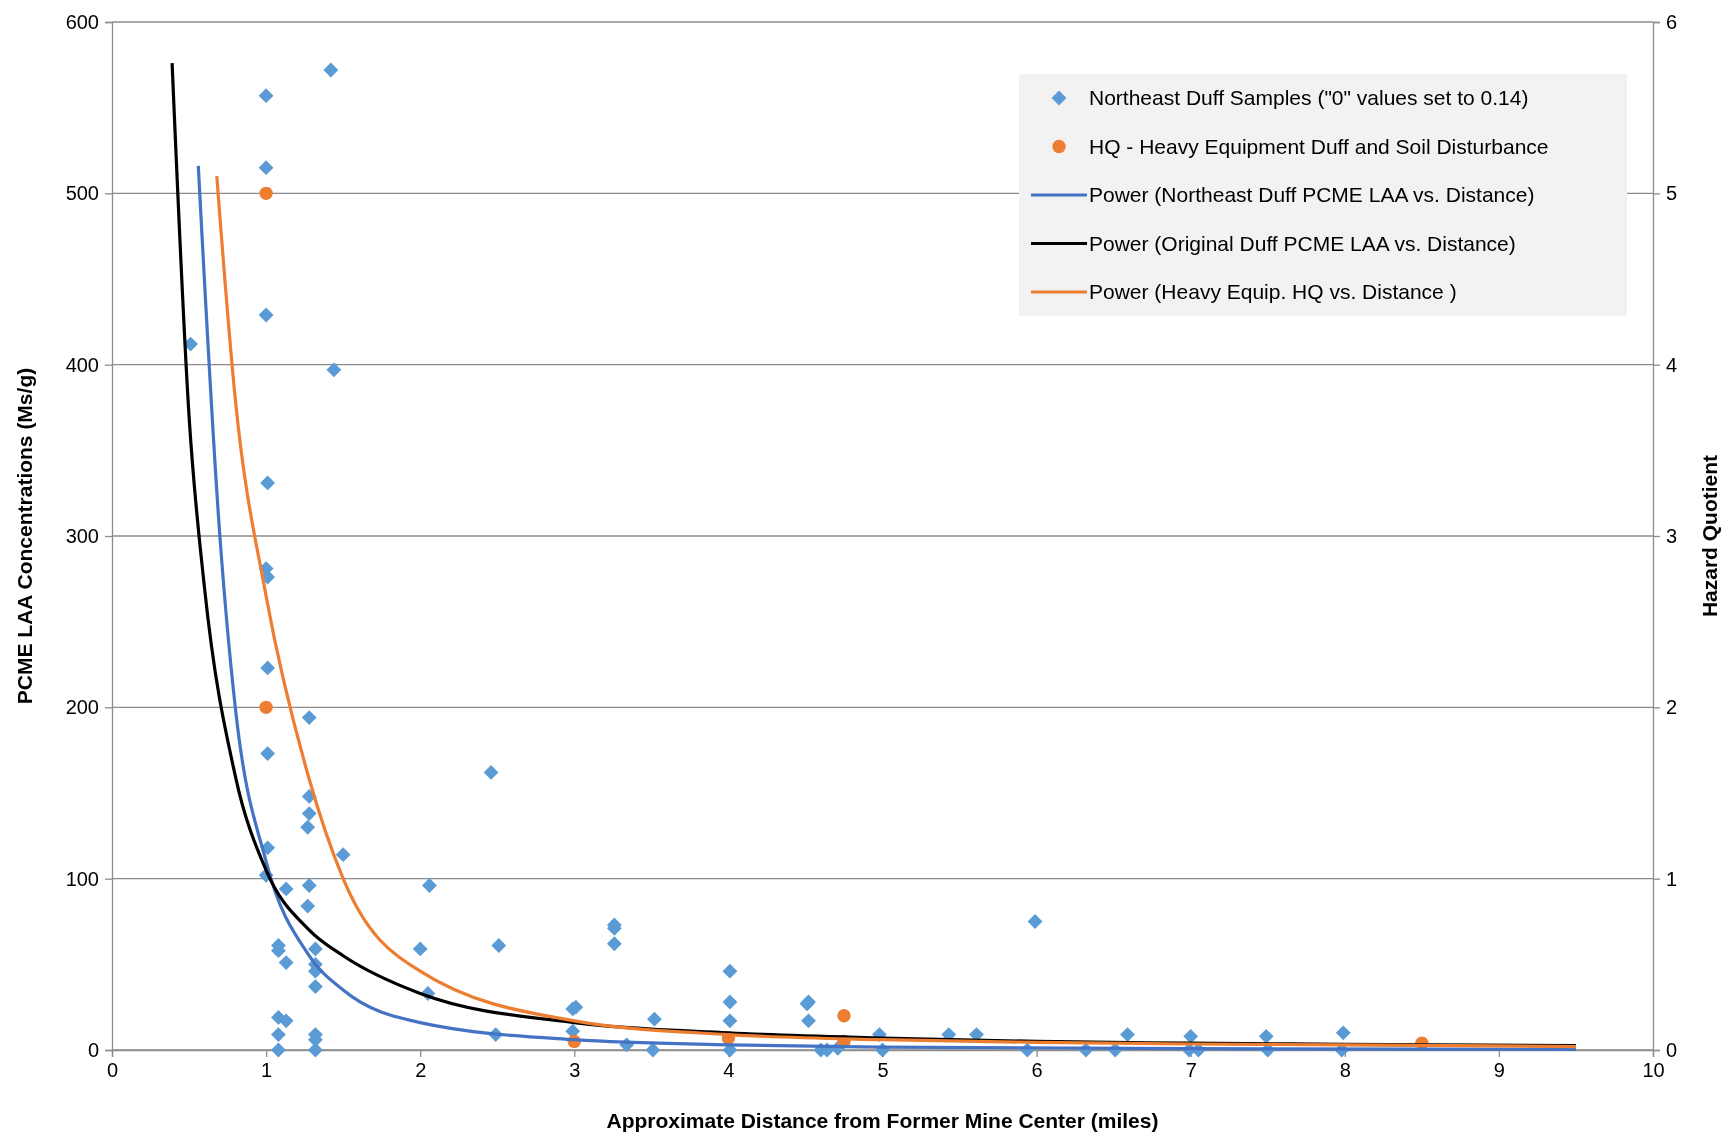 The image size is (1729, 1140). I want to click on x-tick-label: 5, so click(883, 1070).